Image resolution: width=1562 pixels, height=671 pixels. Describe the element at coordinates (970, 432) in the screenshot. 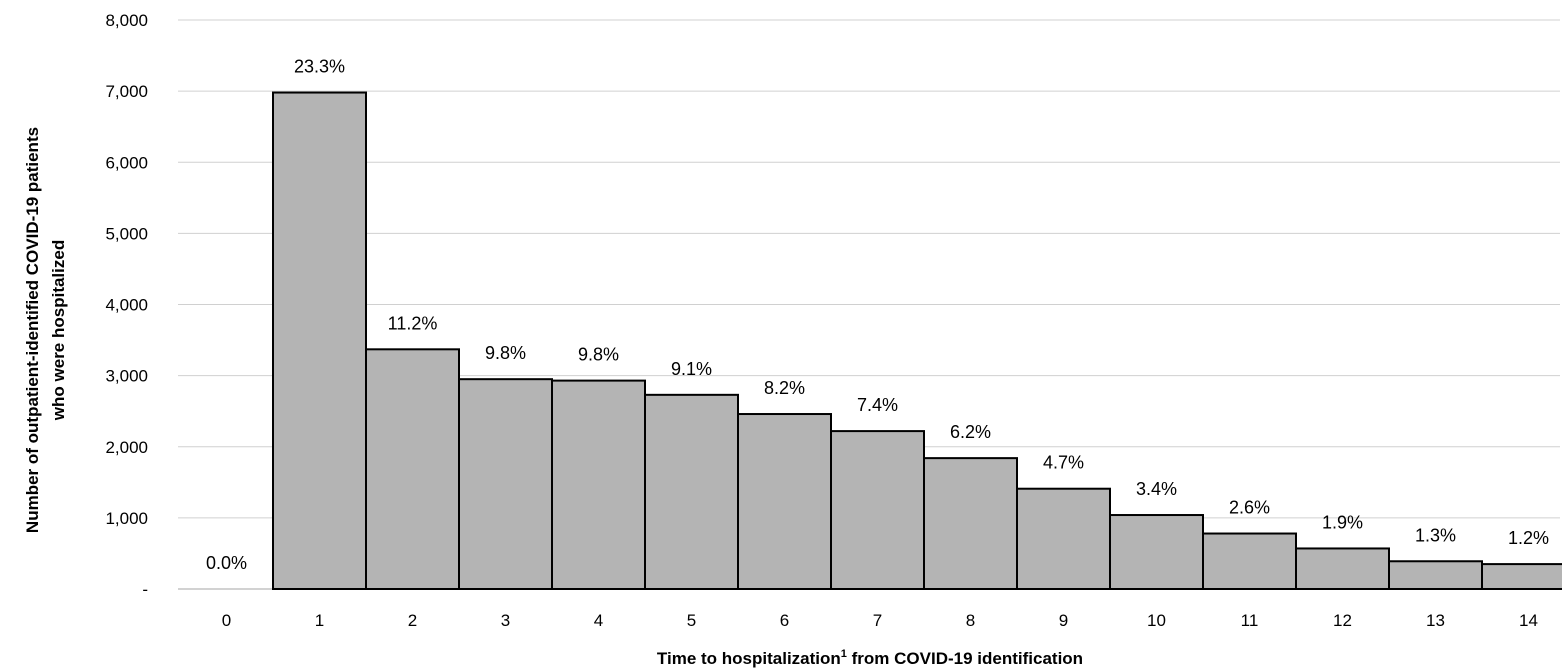

I see `data-label: 6.2%` at that location.